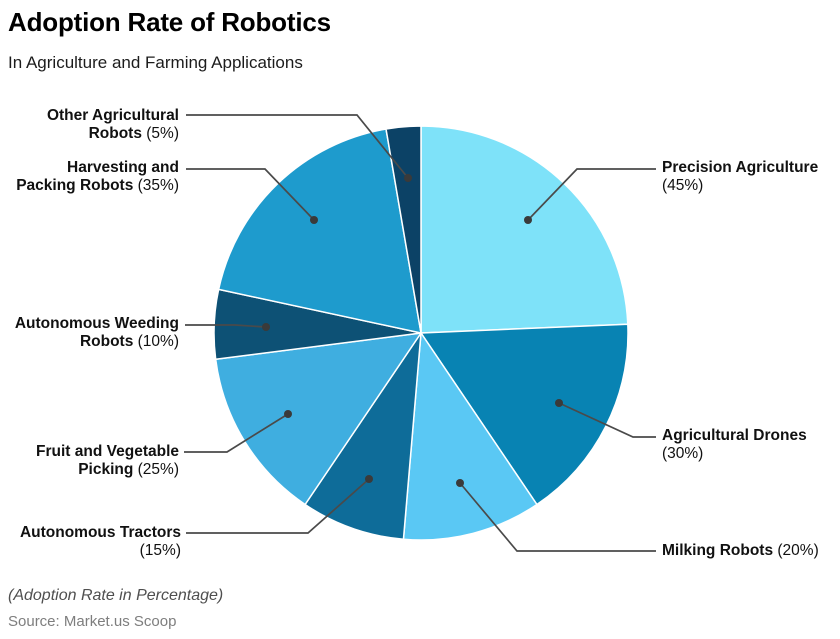 This screenshot has height=639, width=840. I want to click on slice-label-name: Picking, so click(106, 469).